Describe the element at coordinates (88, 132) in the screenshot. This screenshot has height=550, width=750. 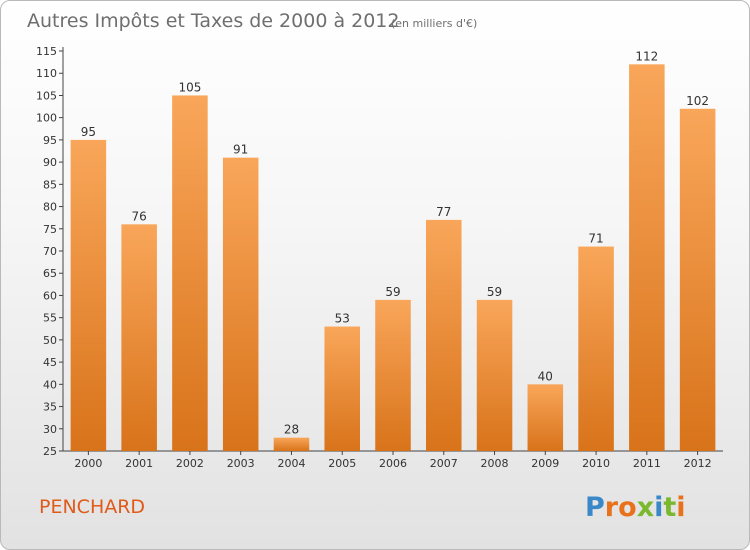
I see `data-label: 95` at that location.